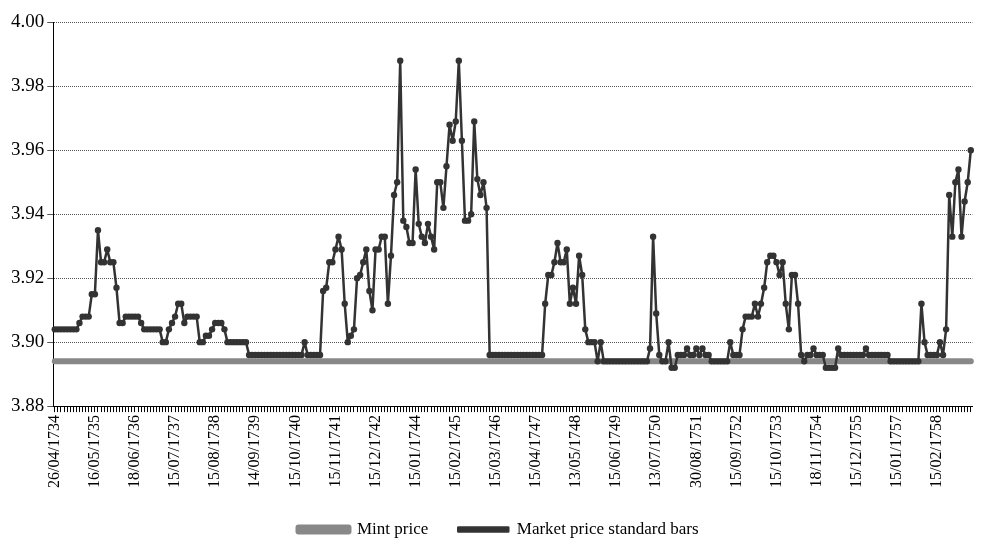 The image size is (1001, 558). I want to click on x-tick-label: 15/12/1742, so click(374, 451).